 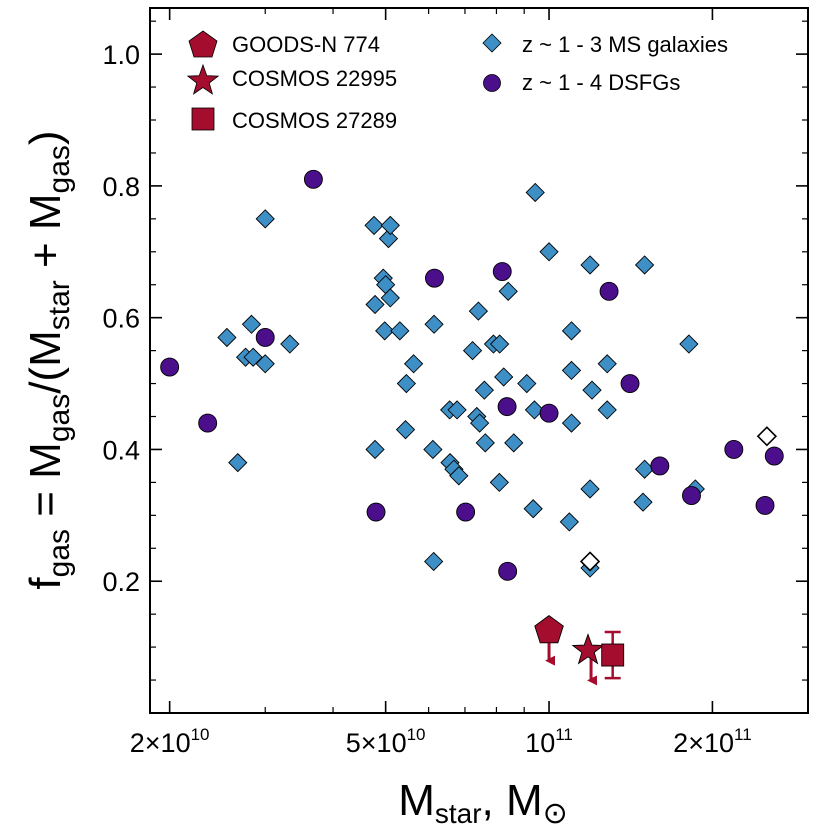 I want to click on goods-n-774-point, so click(x=549, y=629).